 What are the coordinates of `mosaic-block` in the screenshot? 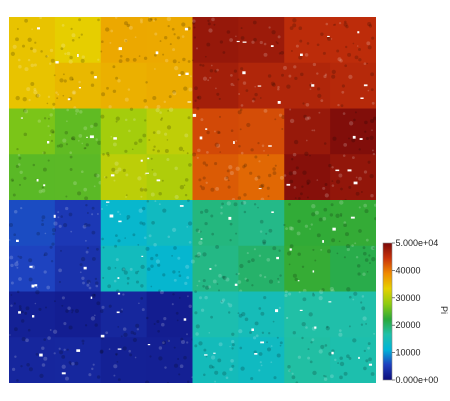 It's located at (147, 246).